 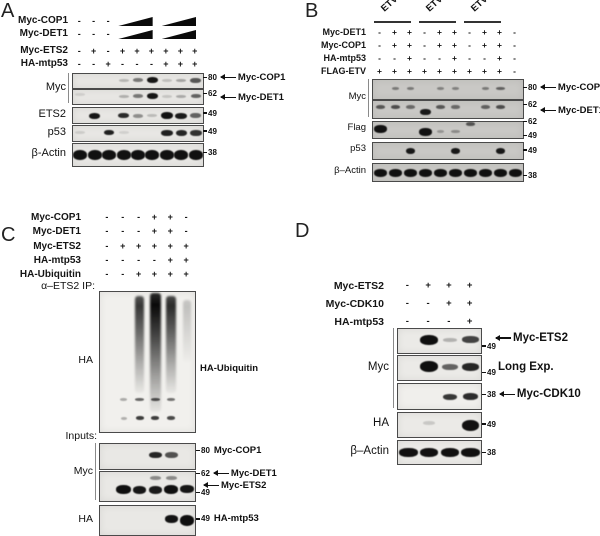 What do you see at coordinates (42, 20) in the screenshot?
I see `condition-row-label: Myc-COP1` at bounding box center [42, 20].